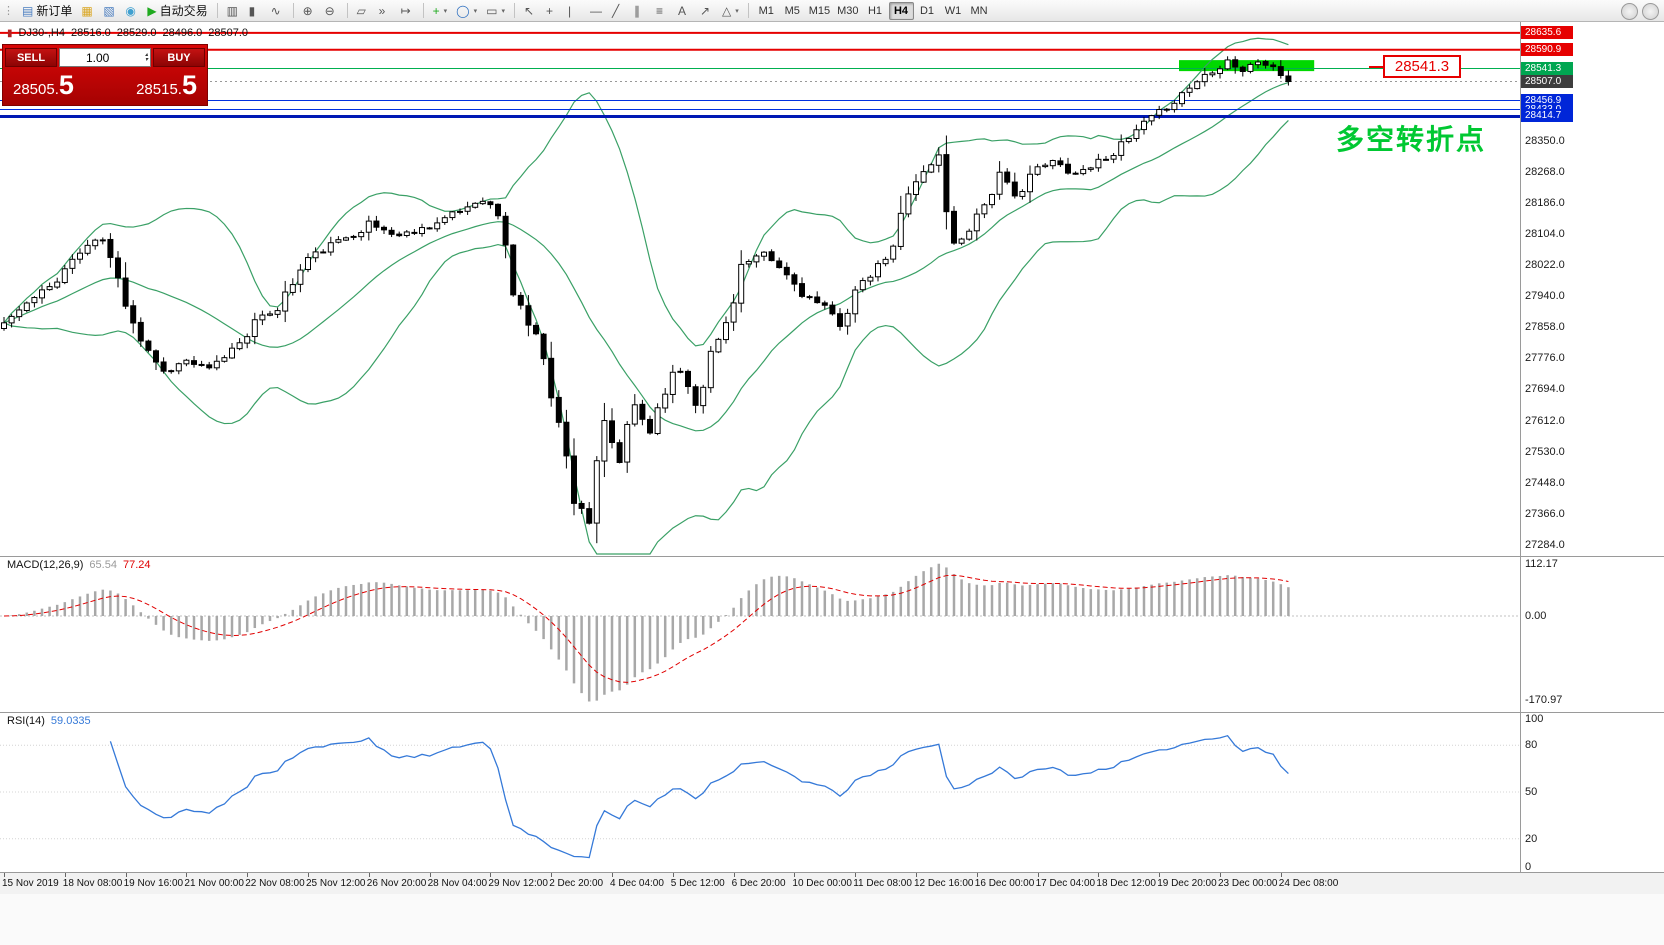  Describe the element at coordinates (363, 10) in the screenshot. I see `tile-windows-button: ▱` at that location.